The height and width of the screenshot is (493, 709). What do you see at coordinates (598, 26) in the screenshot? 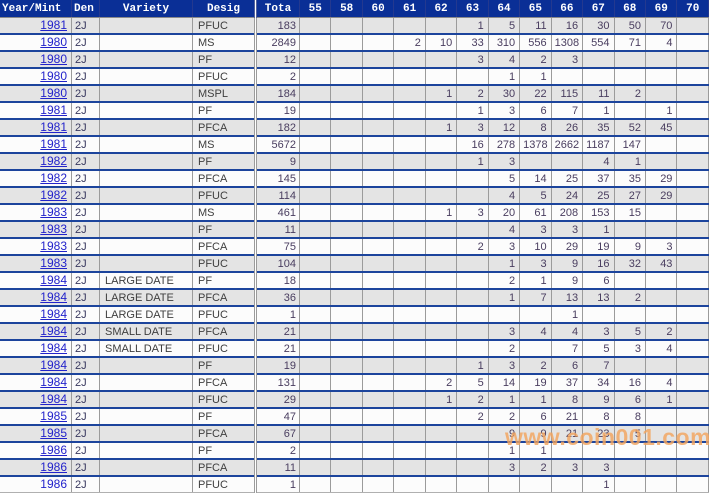
I see `grade-cell-67: 30` at bounding box center [598, 26].